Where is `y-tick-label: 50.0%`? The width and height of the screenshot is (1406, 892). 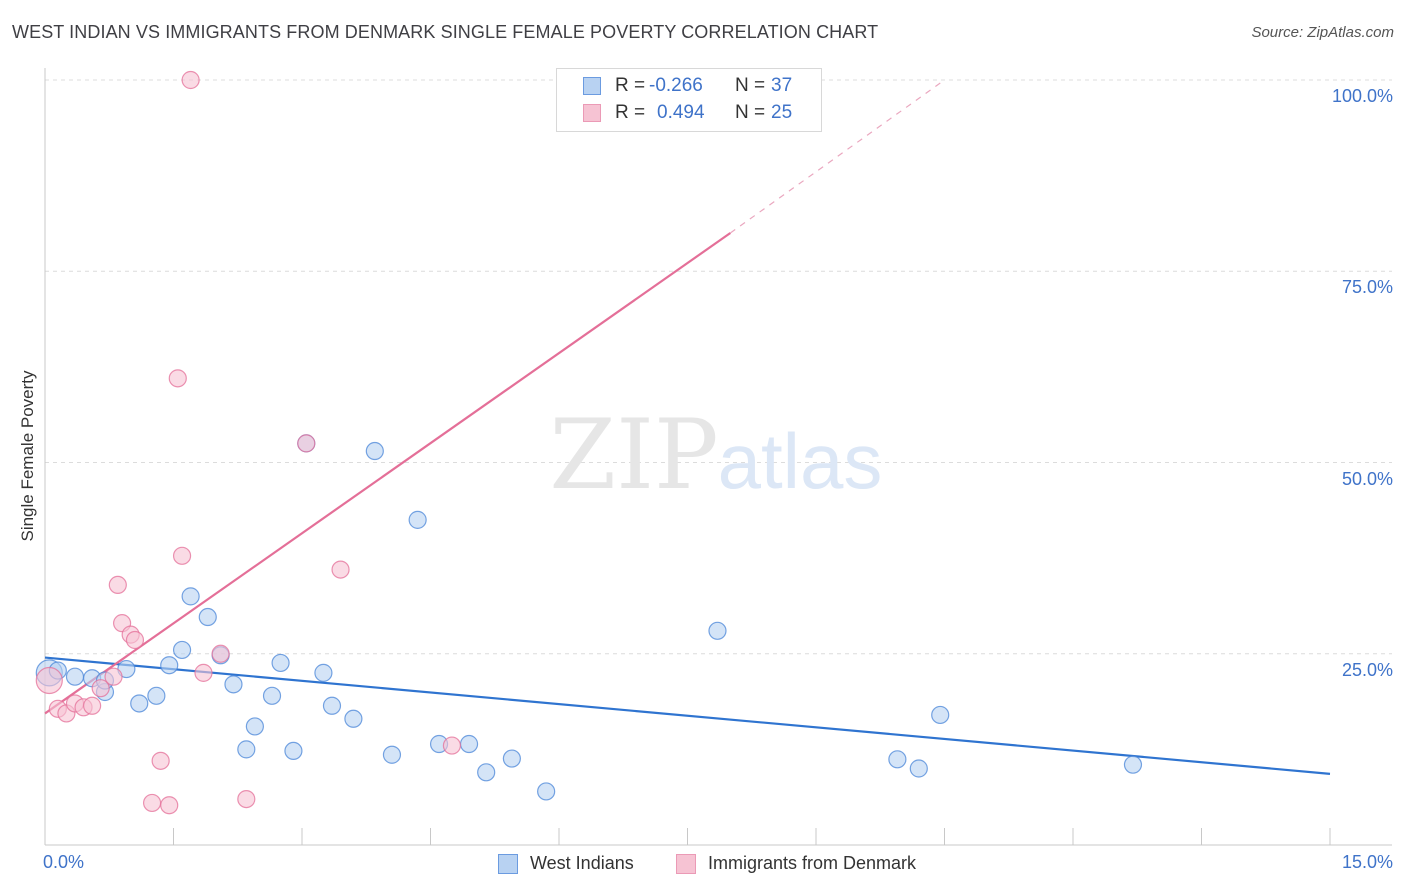 y-tick-label: 50.0% is located at coordinates (1367, 478).